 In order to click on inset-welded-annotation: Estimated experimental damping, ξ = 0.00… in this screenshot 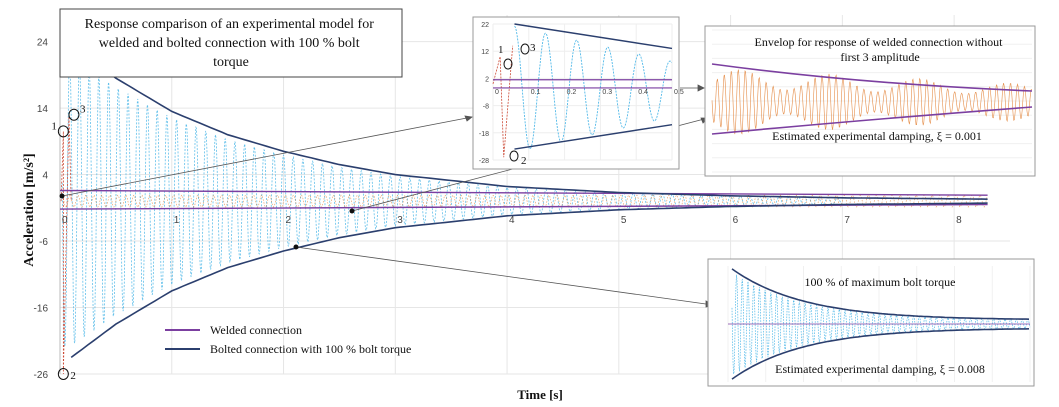, I will do `click(877, 136)`.